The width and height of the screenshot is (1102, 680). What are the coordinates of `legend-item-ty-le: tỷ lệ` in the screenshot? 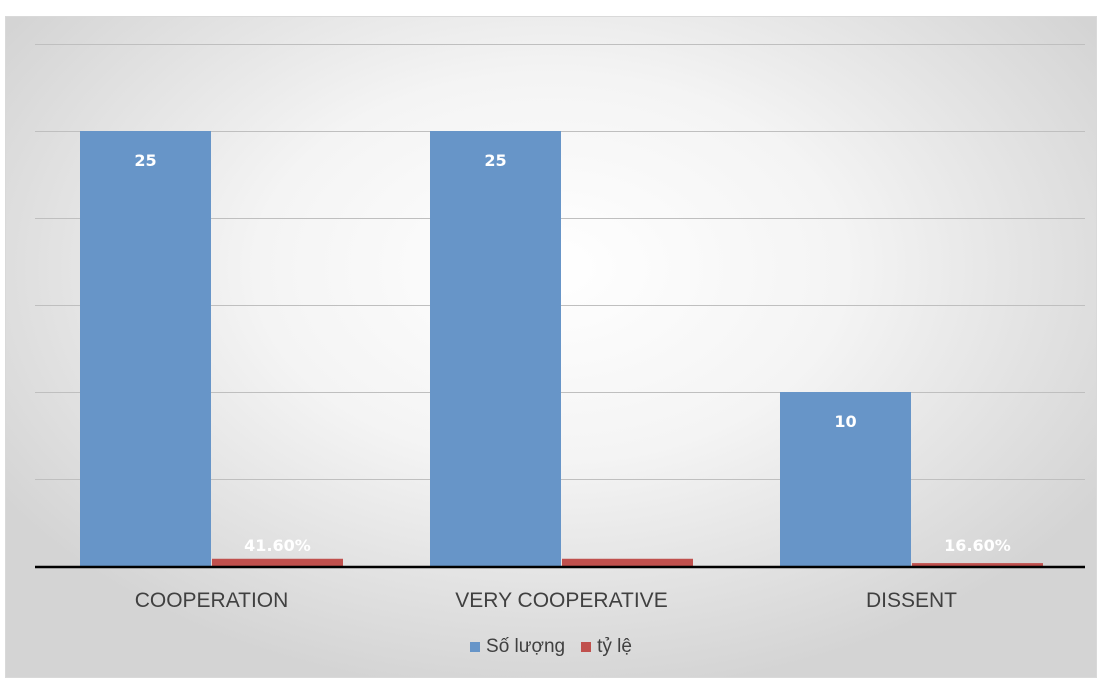 It's located at (606, 647).